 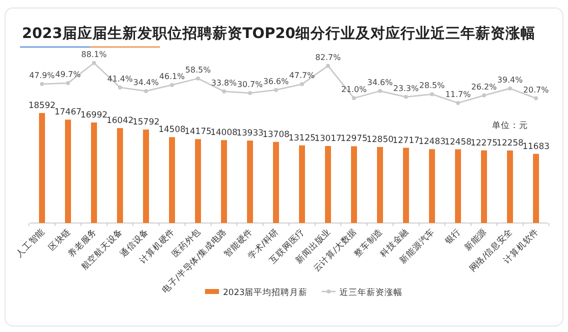 What do you see at coordinates (536, 147) in the screenshot?
I see `data-label: 11683` at bounding box center [536, 147].